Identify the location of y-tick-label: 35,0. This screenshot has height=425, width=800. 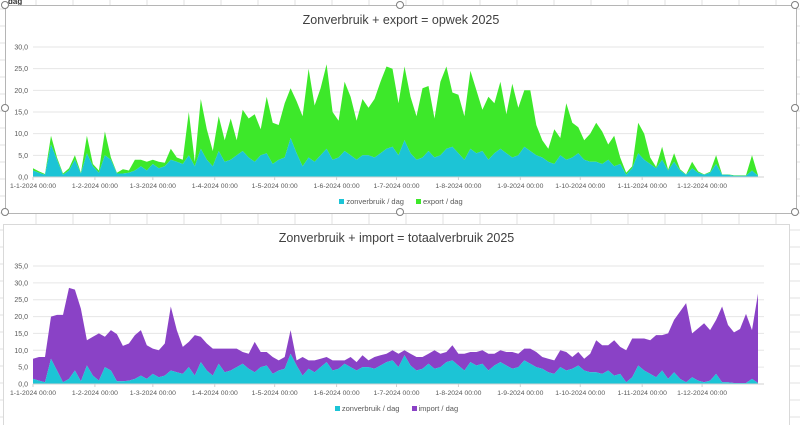
(21, 267).